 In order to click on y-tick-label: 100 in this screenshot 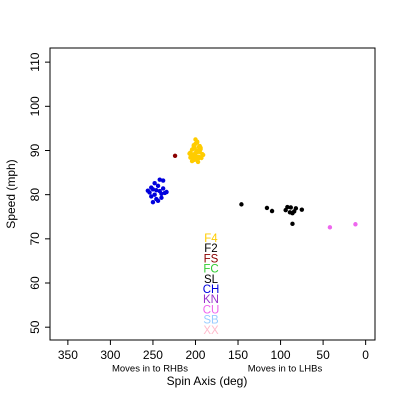, I will do `click(35, 106)`.